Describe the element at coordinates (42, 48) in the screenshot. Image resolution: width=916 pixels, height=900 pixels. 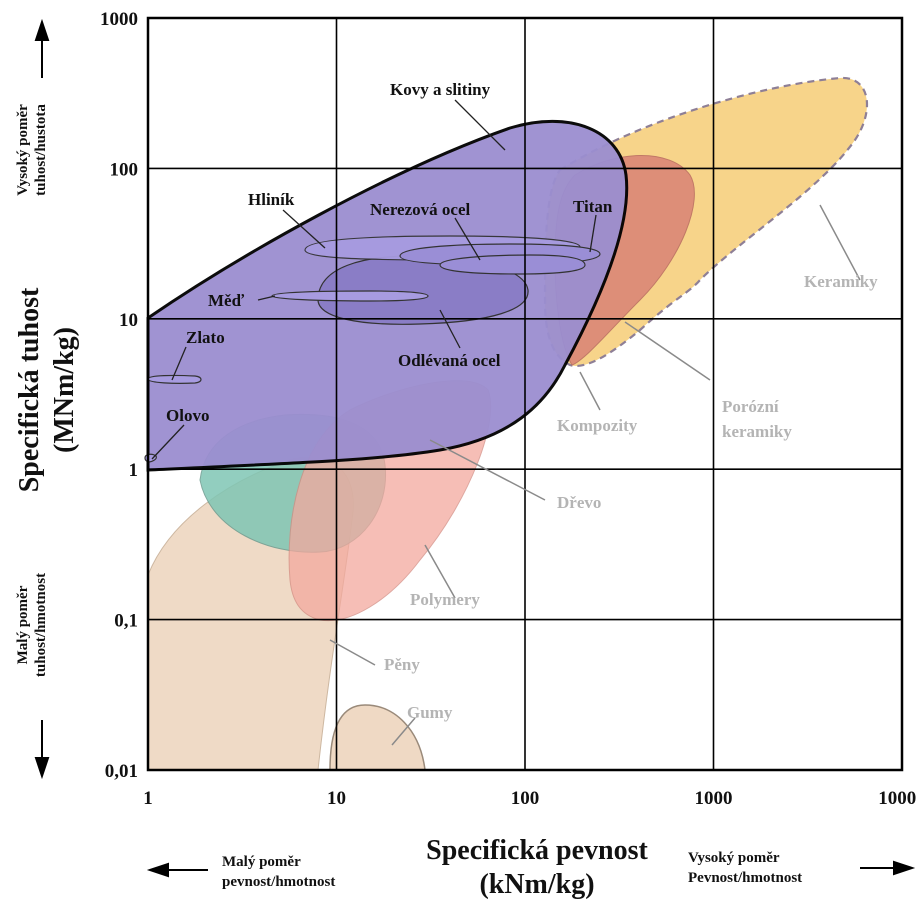
I see `y-high-arrow` at that location.